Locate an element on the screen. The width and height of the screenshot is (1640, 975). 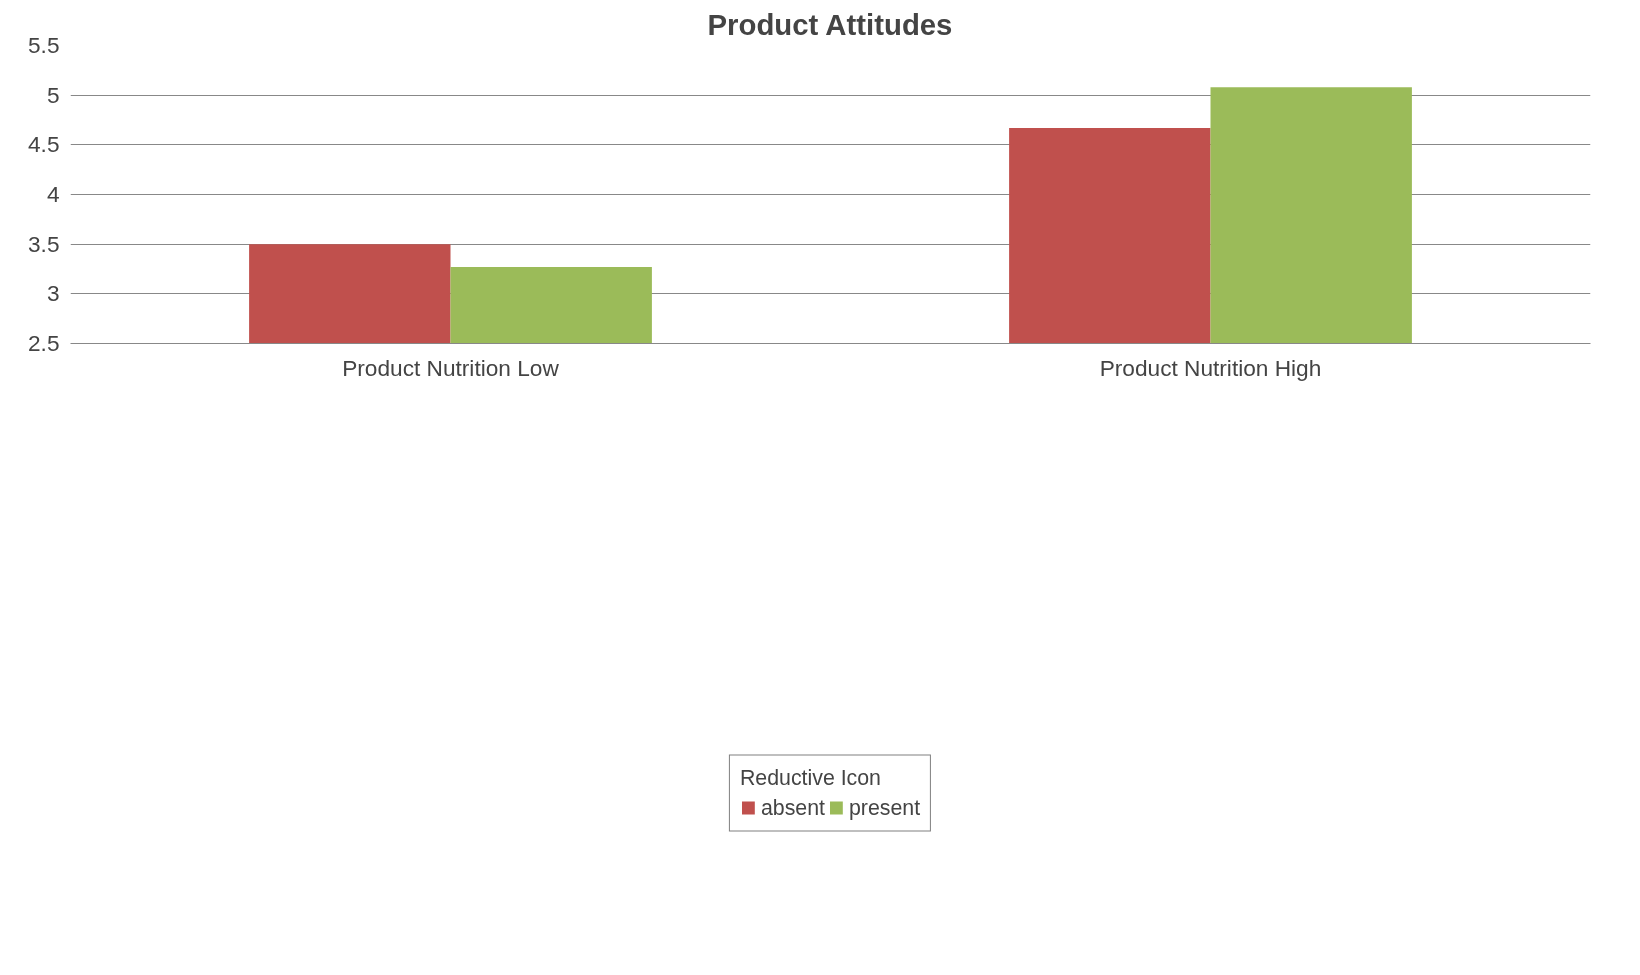
x-tick-label: Product Nutrition Low is located at coordinates (451, 367).